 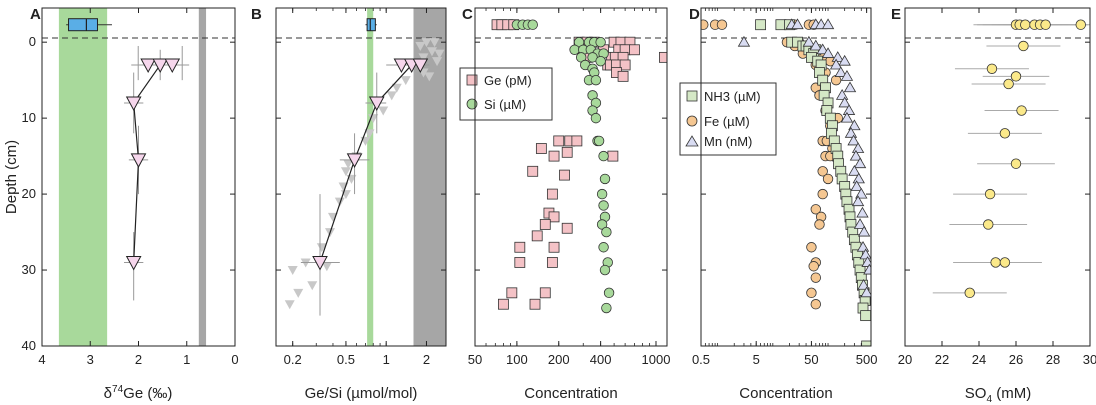 What do you see at coordinates (505, 104) in the screenshot?
I see `legend-si-label: Si (µM)` at bounding box center [505, 104].